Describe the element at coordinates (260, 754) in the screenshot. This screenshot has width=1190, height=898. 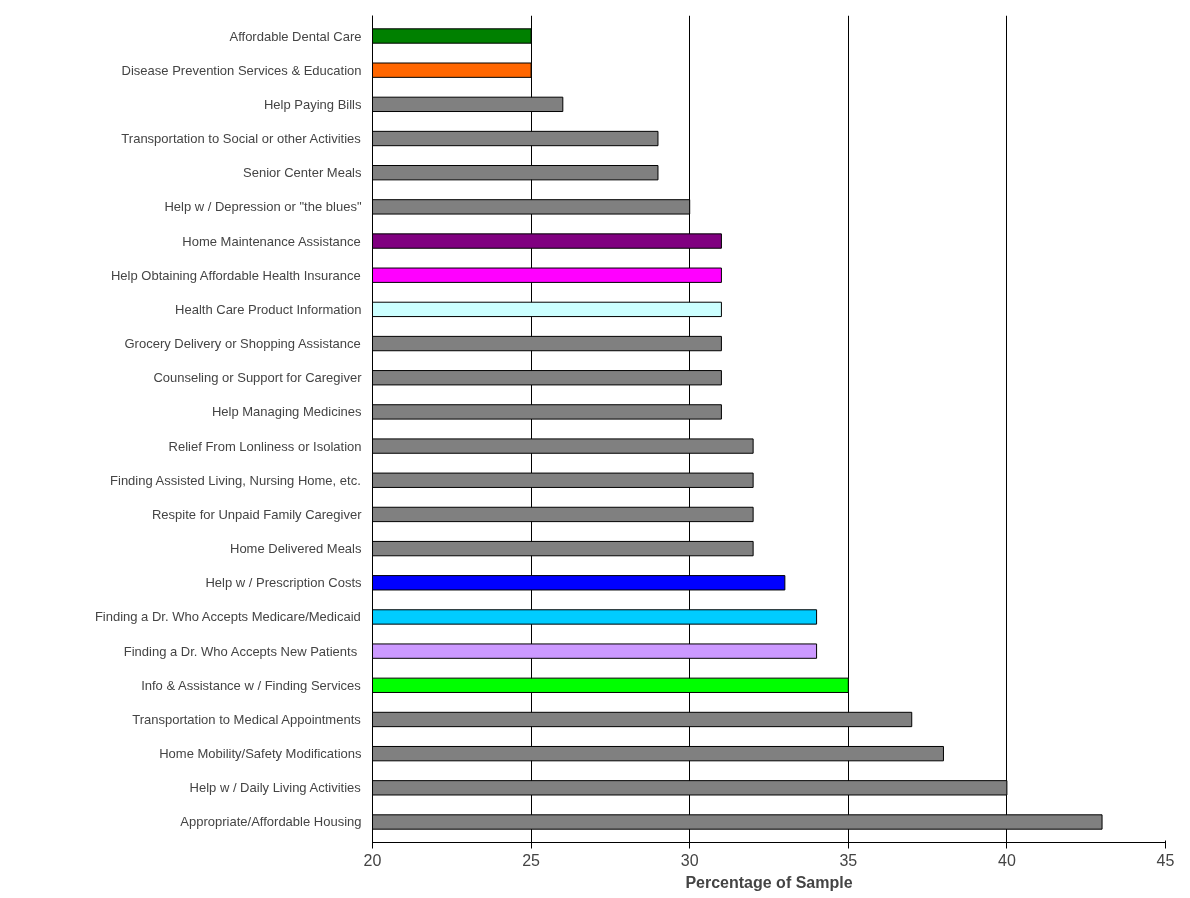
I see `y-tick-label: Home Mobility/Safety Modifications` at that location.